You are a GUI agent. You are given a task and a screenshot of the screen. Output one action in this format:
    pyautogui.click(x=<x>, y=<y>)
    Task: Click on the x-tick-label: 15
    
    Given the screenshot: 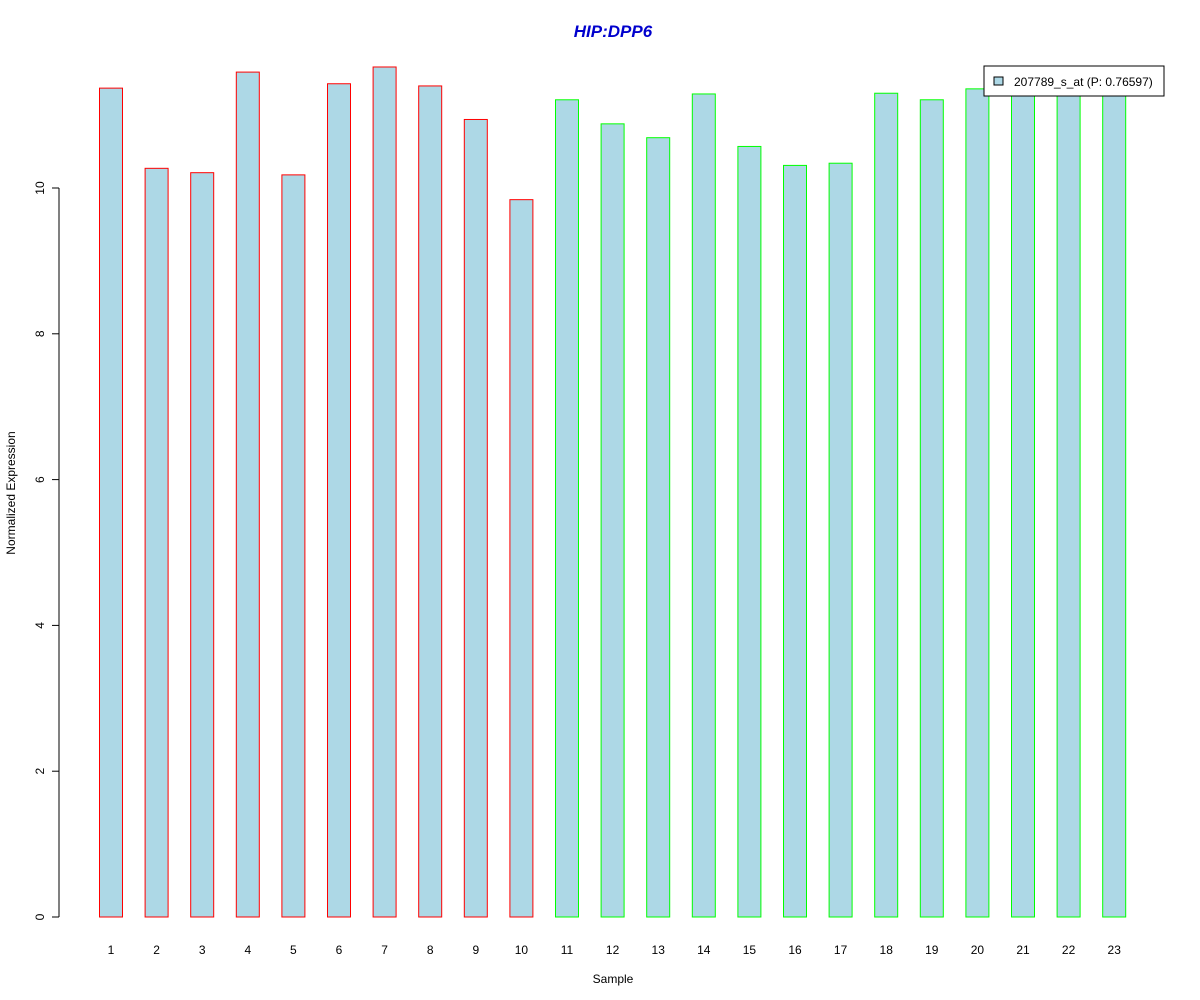 What is the action you would take?
    pyautogui.click(x=750, y=950)
    